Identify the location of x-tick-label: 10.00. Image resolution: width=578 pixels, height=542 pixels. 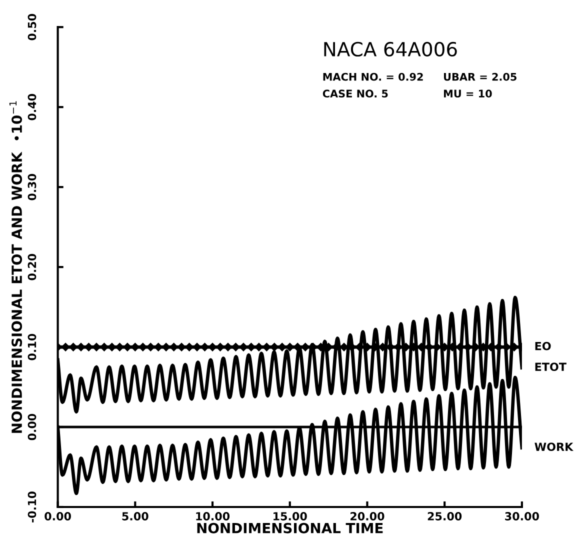
(213, 516).